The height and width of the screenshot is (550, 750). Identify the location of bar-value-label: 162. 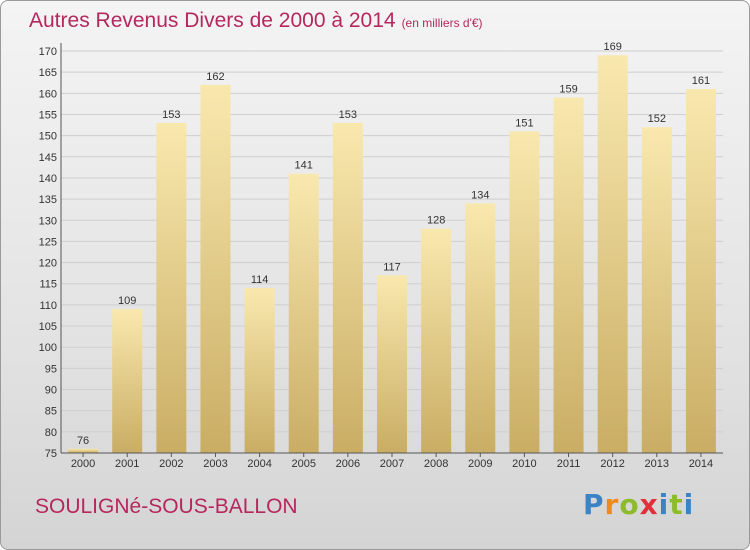
(215, 77).